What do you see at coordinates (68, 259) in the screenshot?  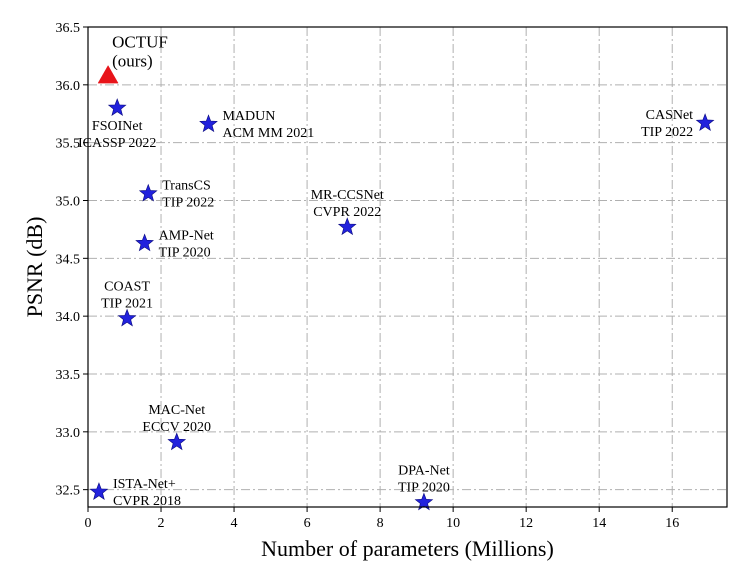 I see `y-tick-label: 34.5` at bounding box center [68, 259].